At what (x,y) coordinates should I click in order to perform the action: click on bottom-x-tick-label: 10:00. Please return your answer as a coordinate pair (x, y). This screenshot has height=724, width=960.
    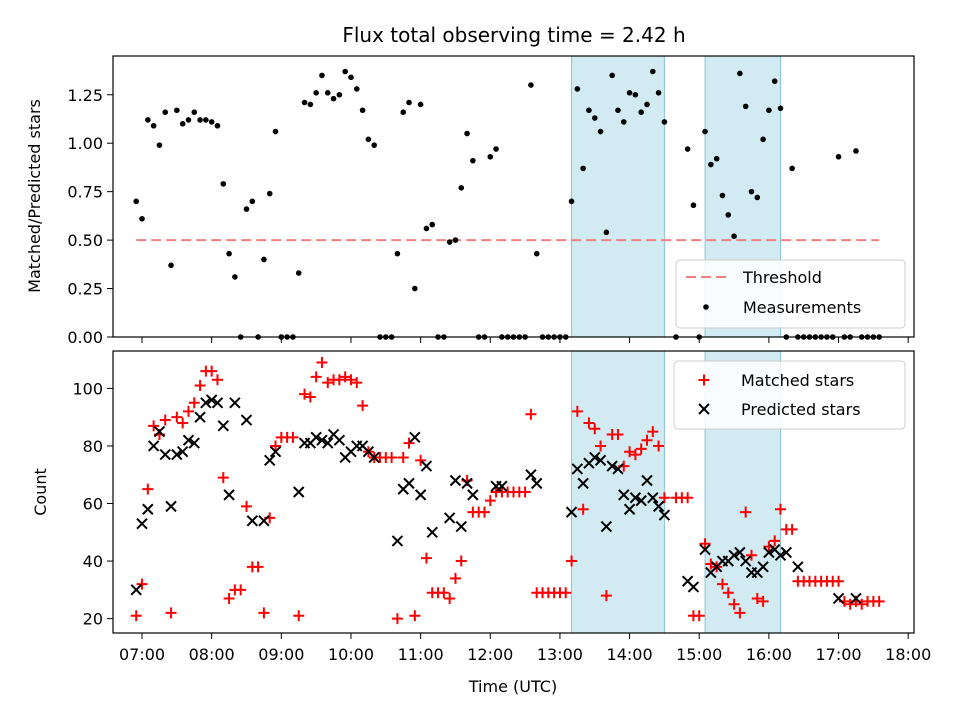
    Looking at the image, I should click on (351, 654).